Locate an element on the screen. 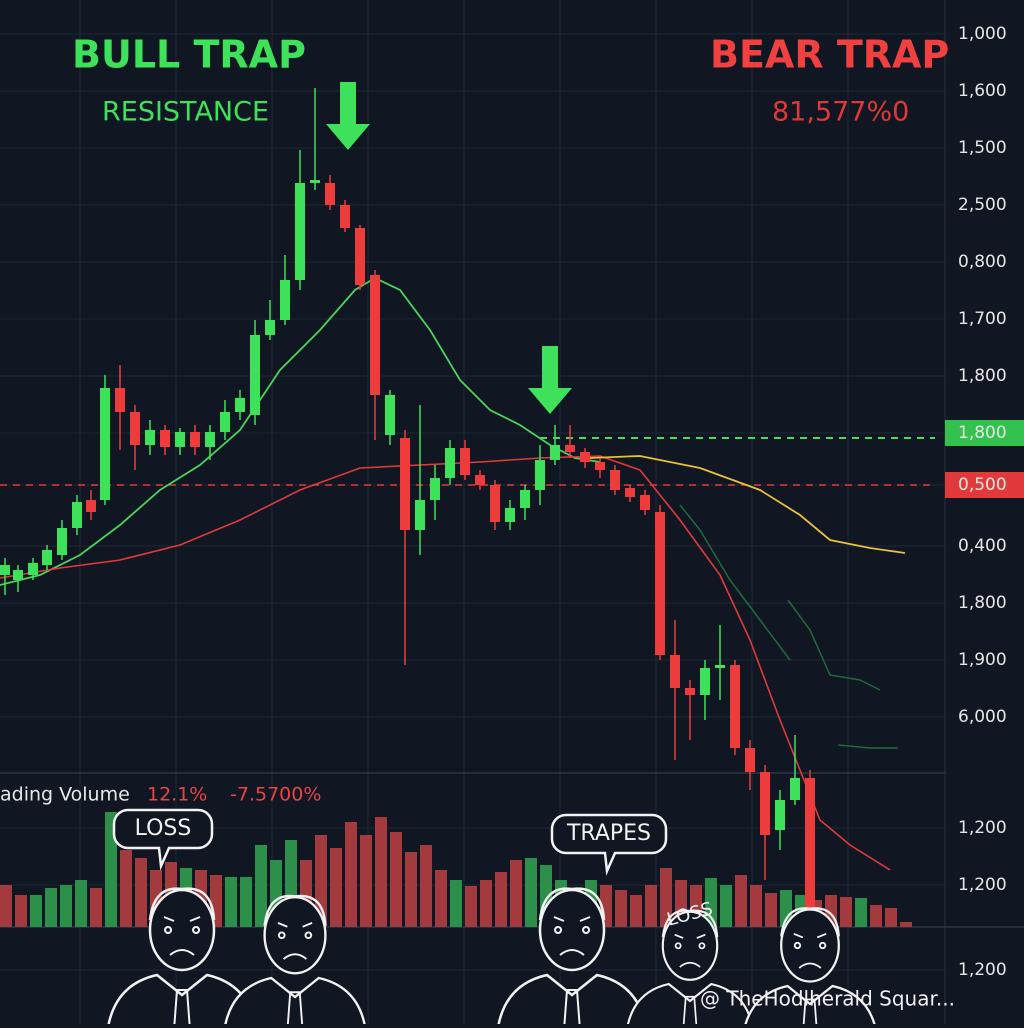 The width and height of the screenshot is (1024, 1028). price-axis-label: 0,400 is located at coordinates (982, 546).